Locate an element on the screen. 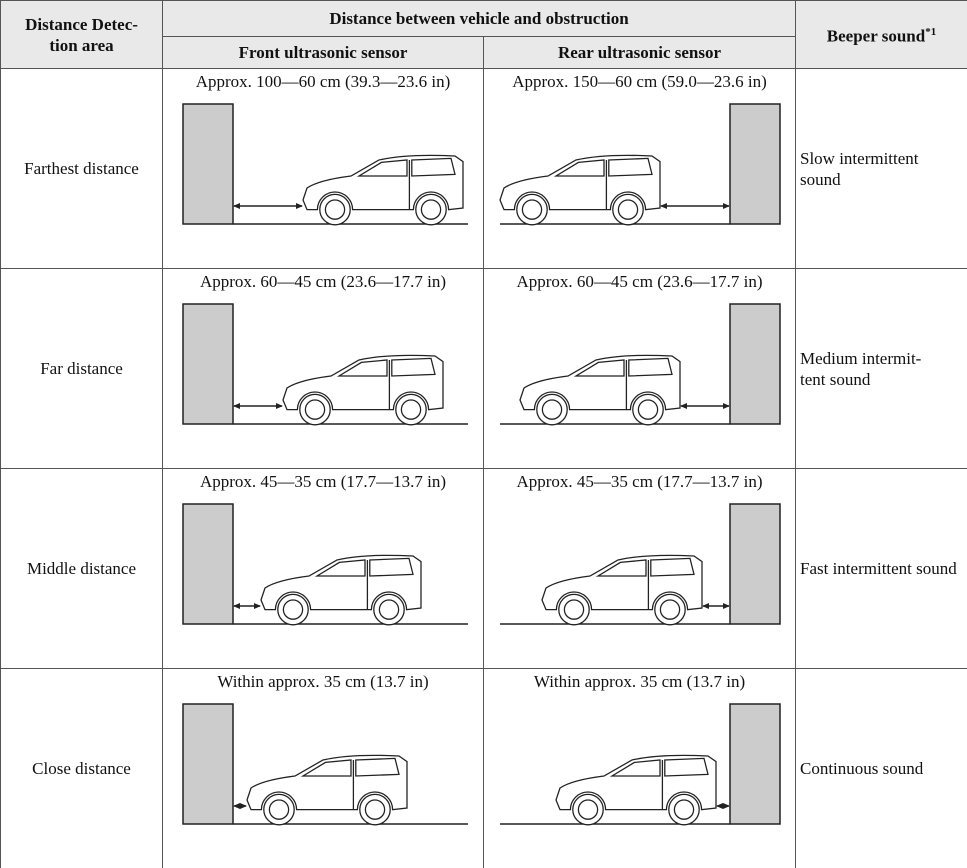 Image resolution: width=967 pixels, height=868 pixels. area-cell: Far distance is located at coordinates (82, 369).